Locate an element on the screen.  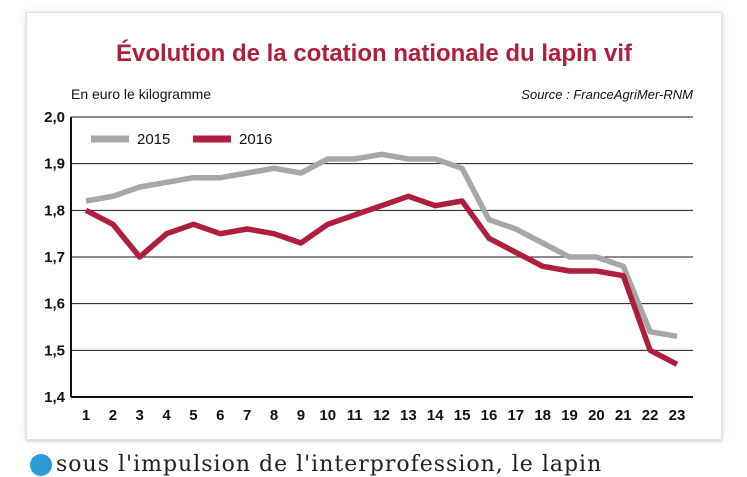
x-tick-label: 14 is located at coordinates (435, 415).